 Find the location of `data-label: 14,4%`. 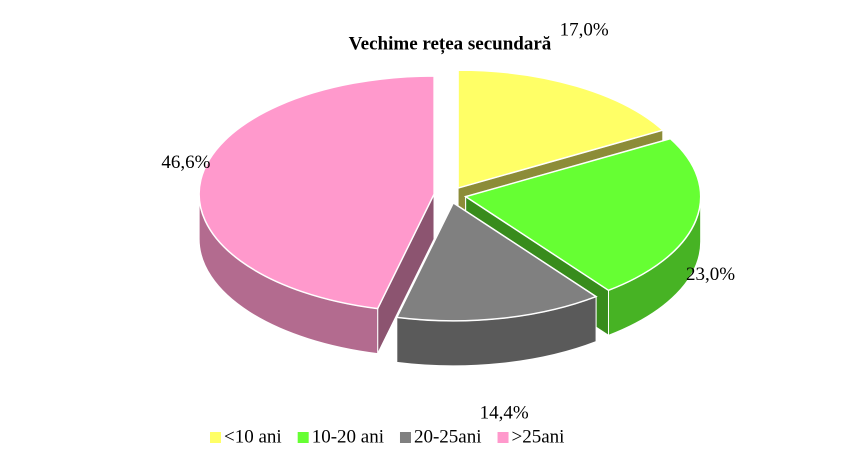

data-label: 14,4% is located at coordinates (504, 413).